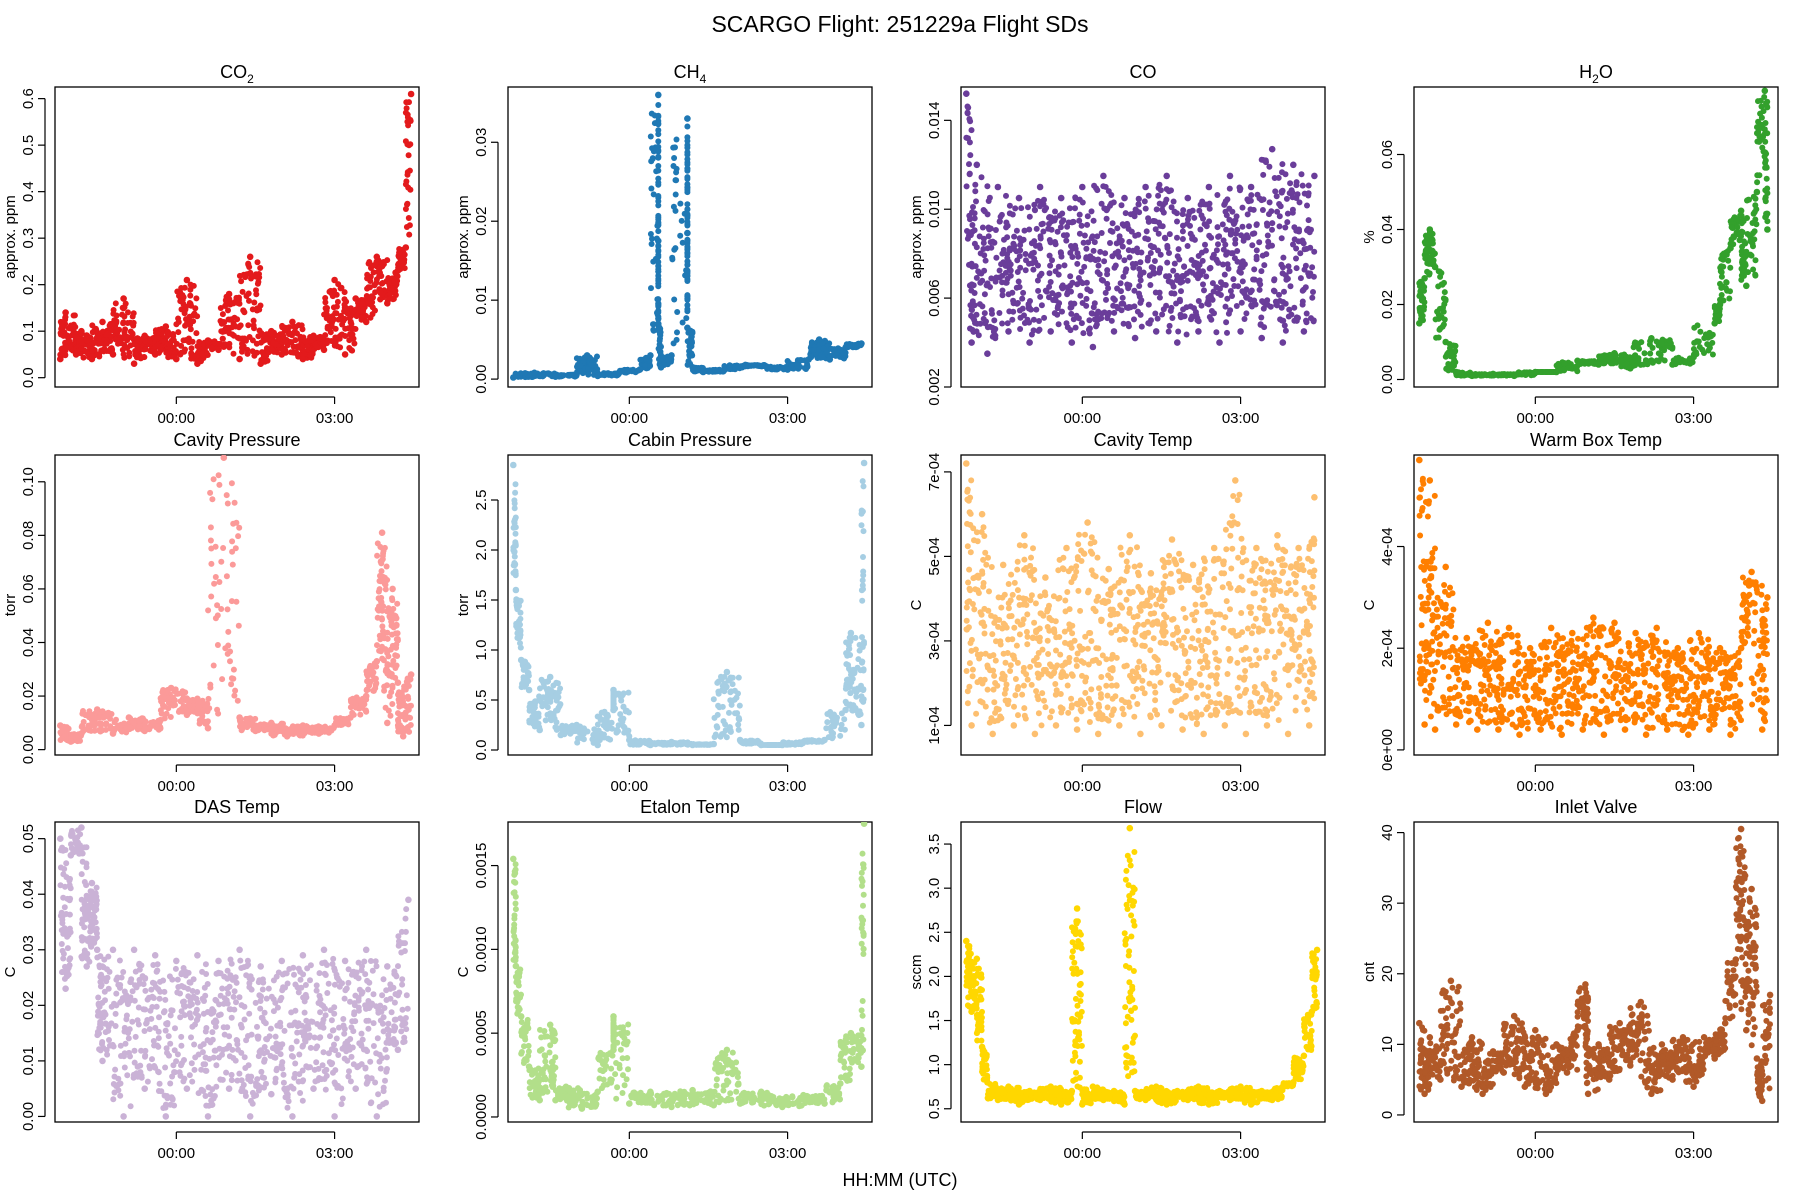  Describe the element at coordinates (28, 481) in the screenshot. I see `y-tick-label: 0.10` at that location.